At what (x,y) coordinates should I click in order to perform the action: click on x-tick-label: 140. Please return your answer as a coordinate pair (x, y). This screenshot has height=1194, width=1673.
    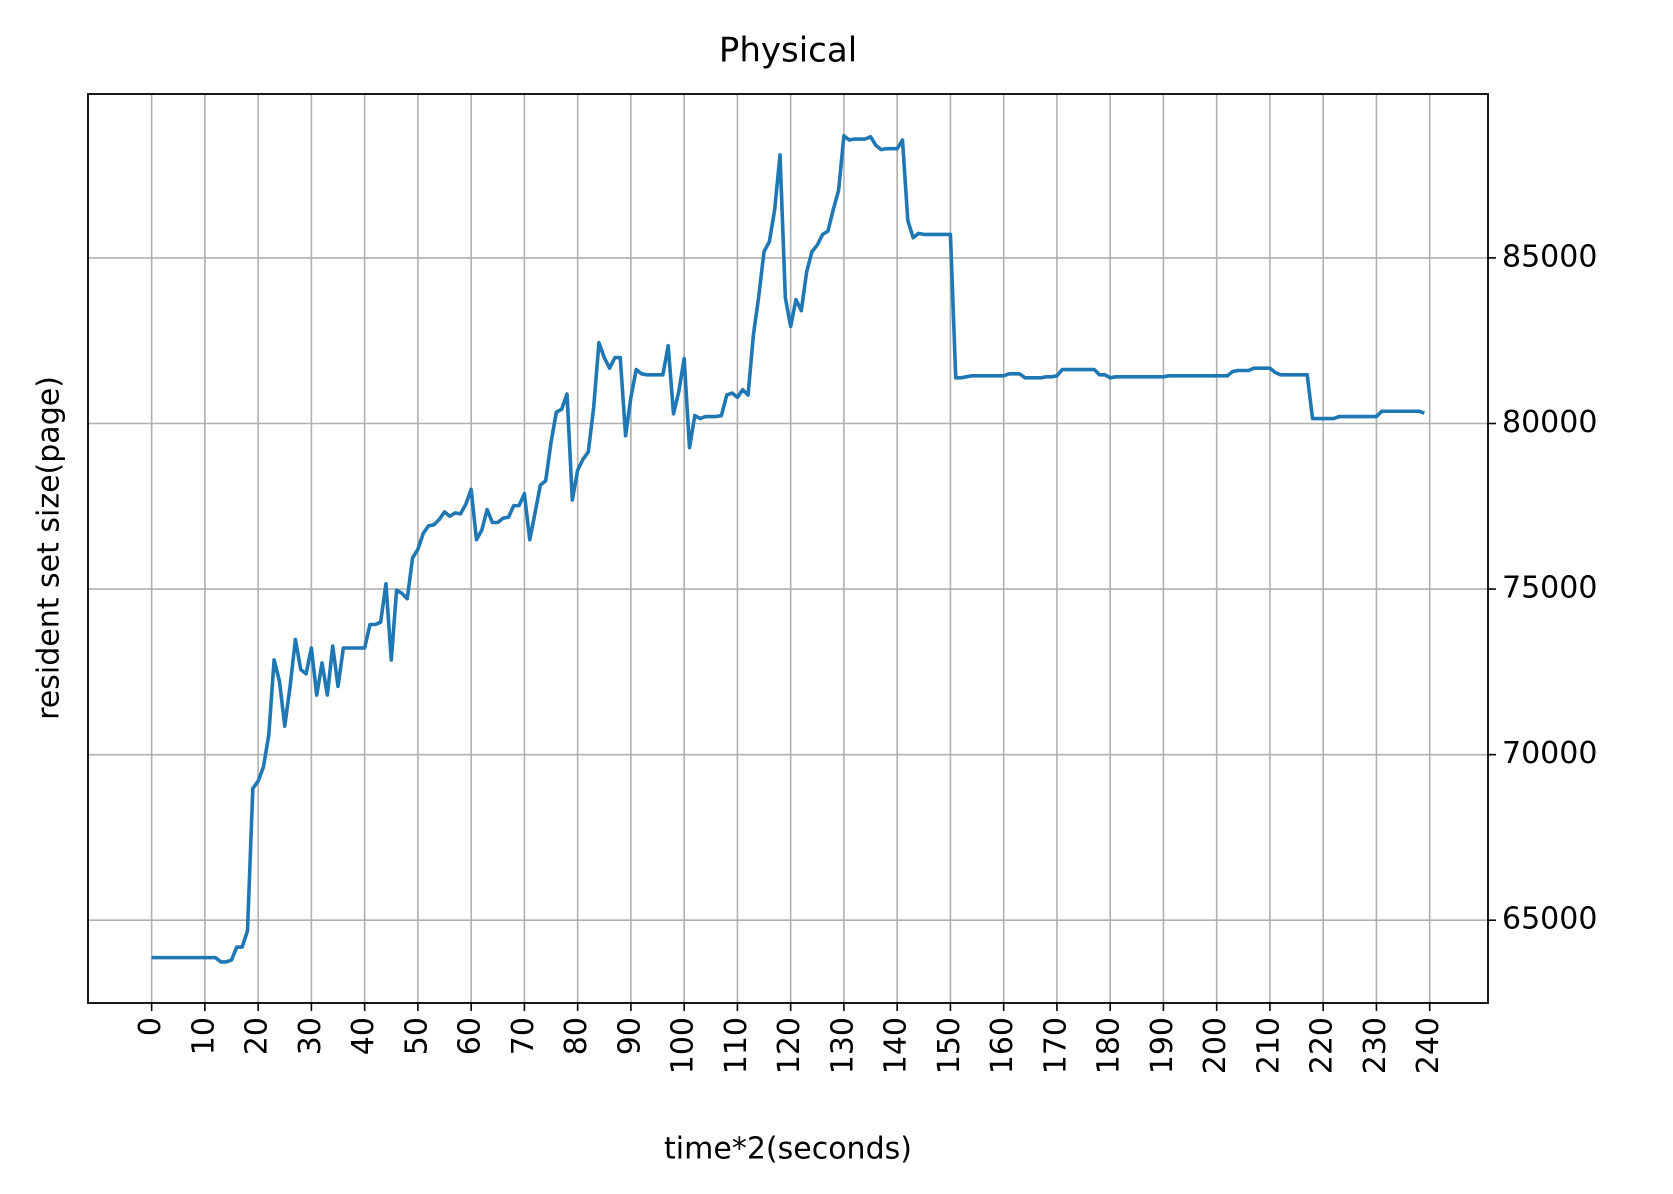
    Looking at the image, I should click on (896, 1045).